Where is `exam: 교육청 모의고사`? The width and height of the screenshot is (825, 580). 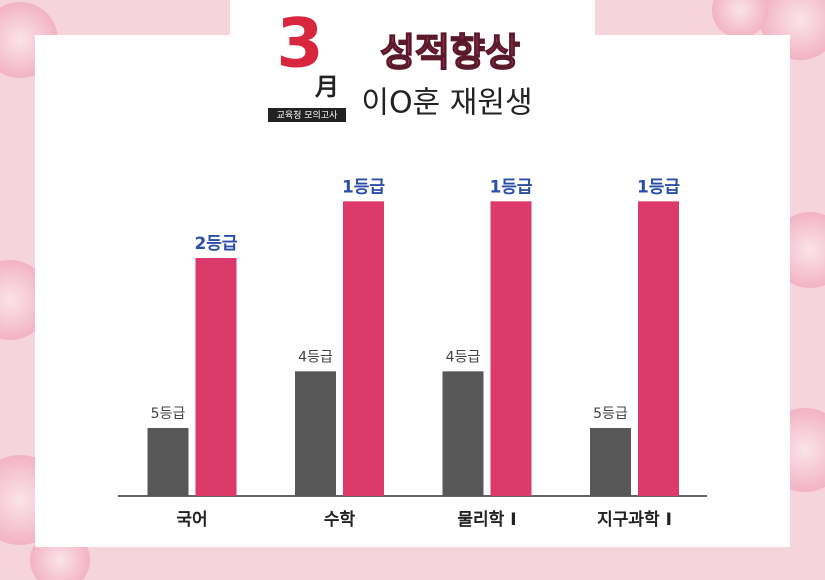 exam: 교육청 모의고사 is located at coordinates (308, 115).